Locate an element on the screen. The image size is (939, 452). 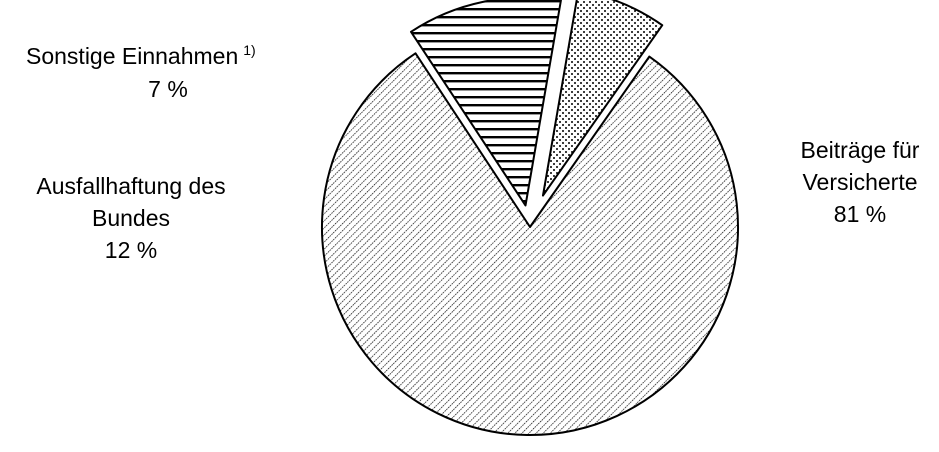
slice-value-label: 7 % is located at coordinates (168, 89).